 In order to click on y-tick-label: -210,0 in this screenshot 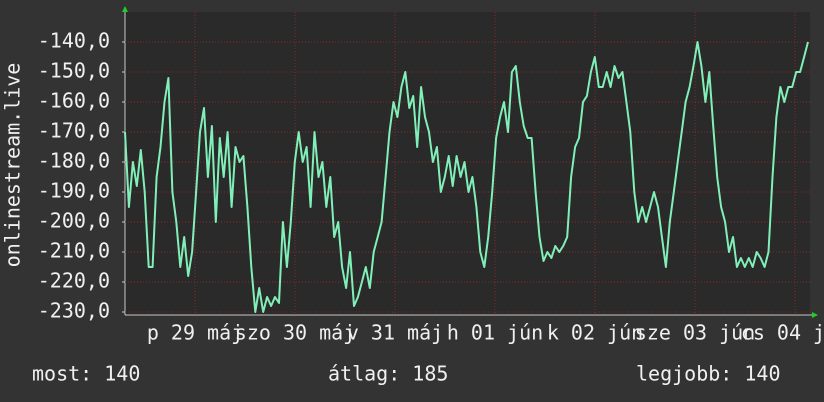, I will do `click(74, 251)`.